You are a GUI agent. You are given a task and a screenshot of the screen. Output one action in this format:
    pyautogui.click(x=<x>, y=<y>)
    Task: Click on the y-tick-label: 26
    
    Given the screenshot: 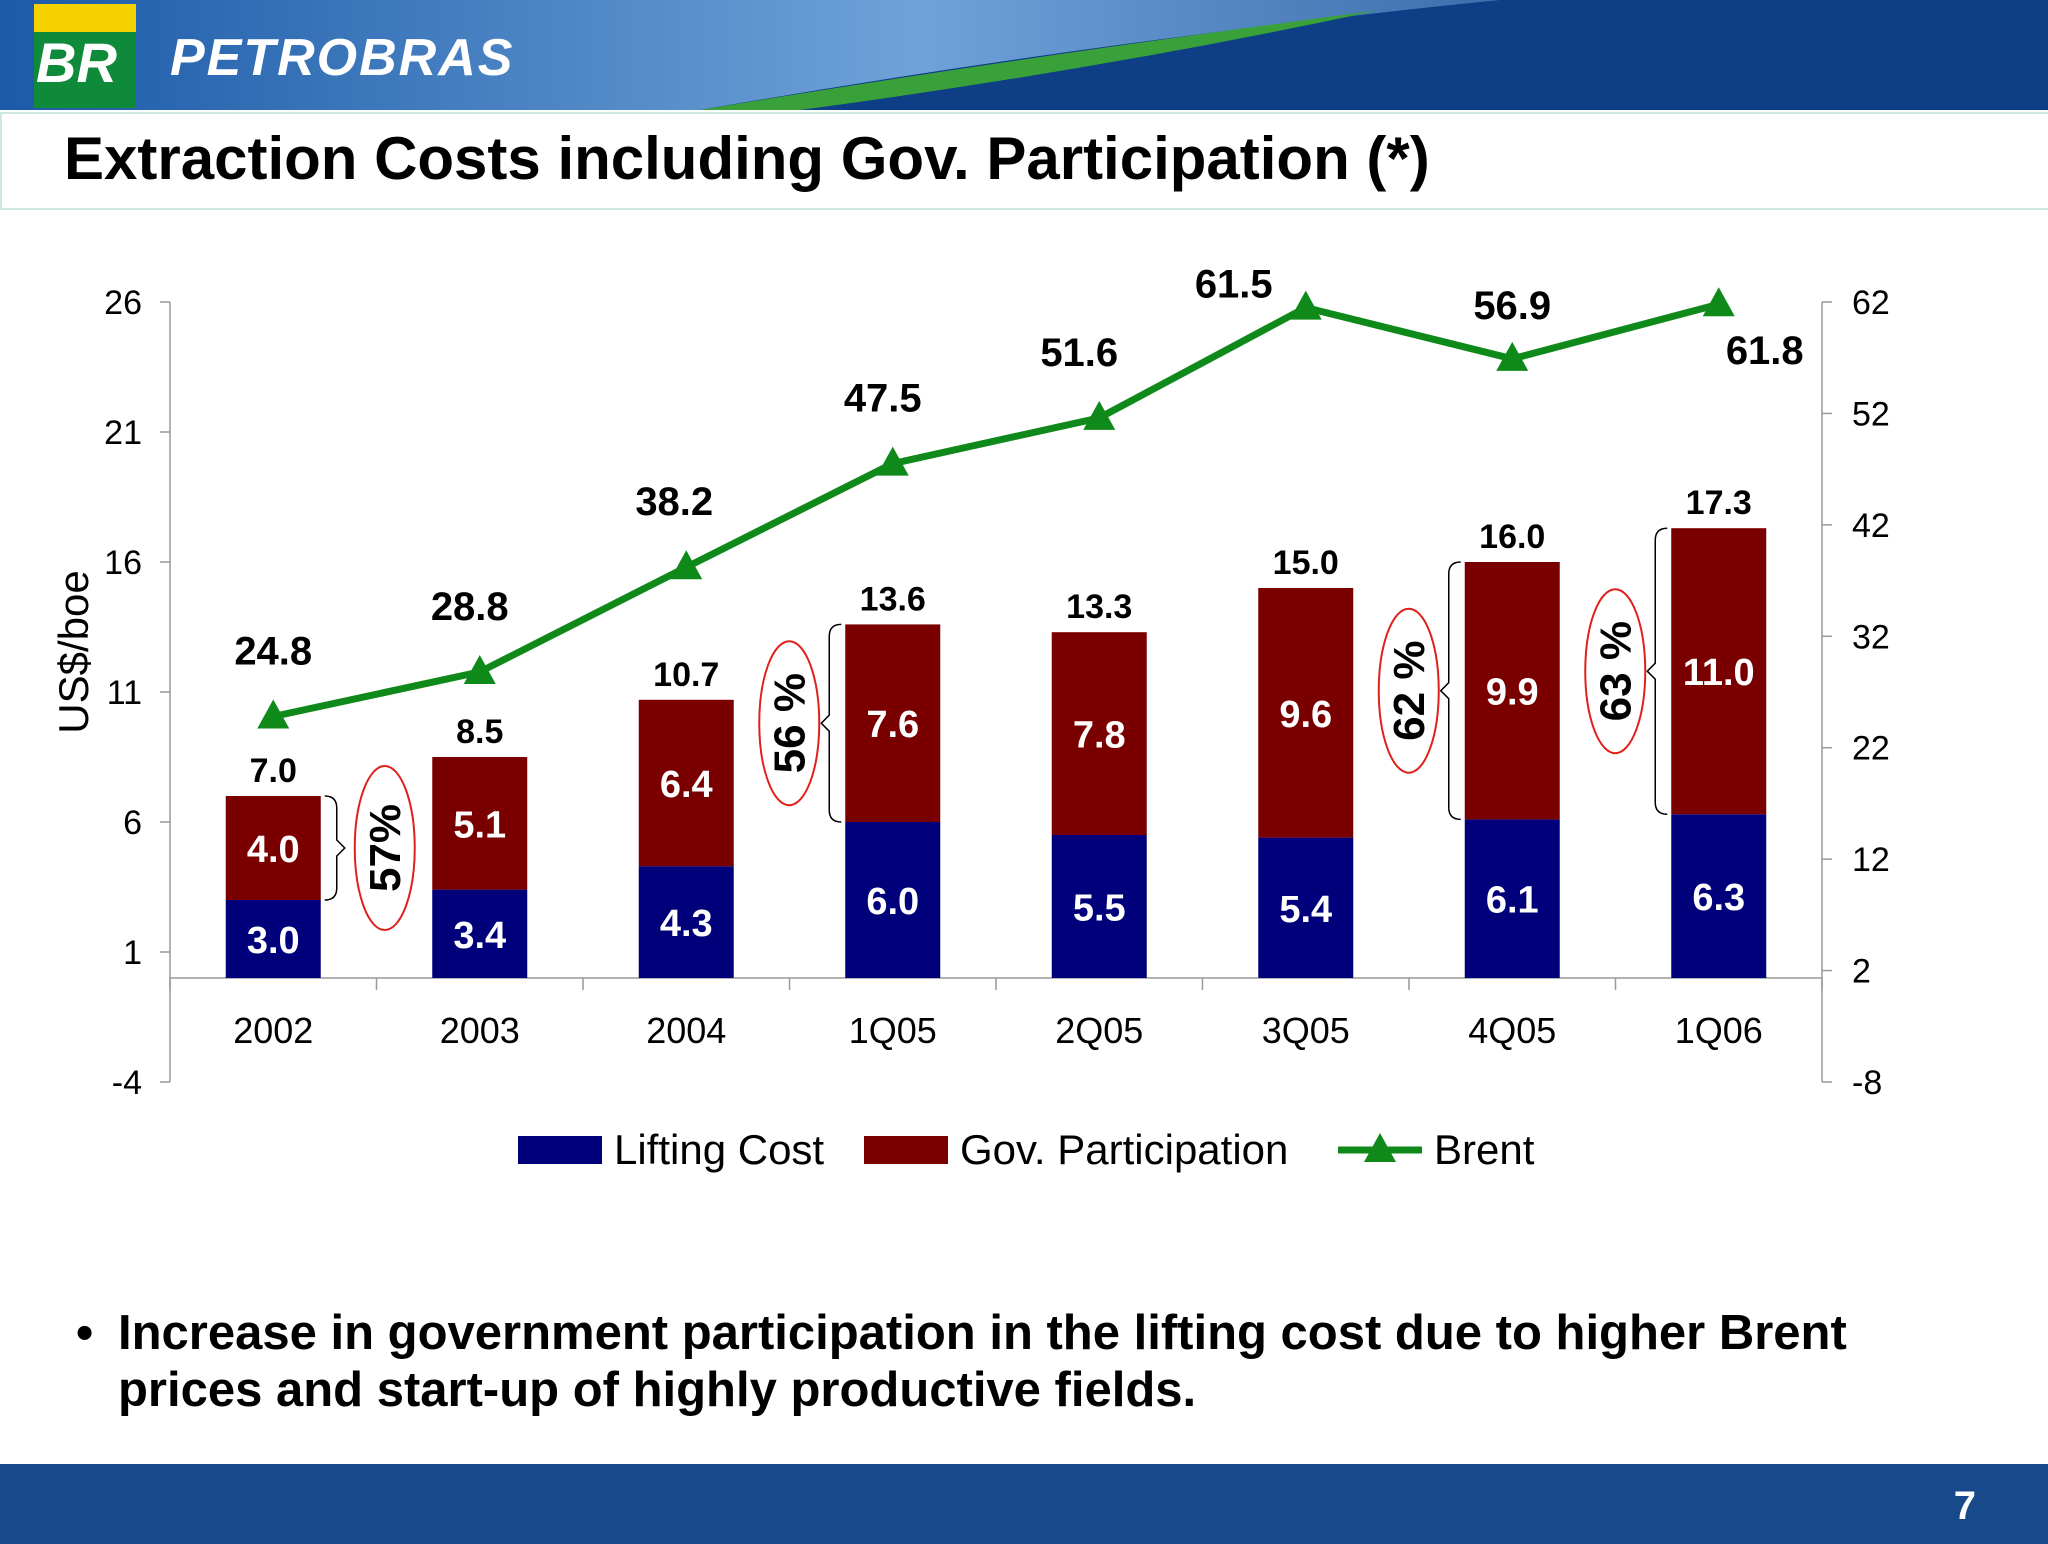 What is the action you would take?
    pyautogui.click(x=123, y=303)
    